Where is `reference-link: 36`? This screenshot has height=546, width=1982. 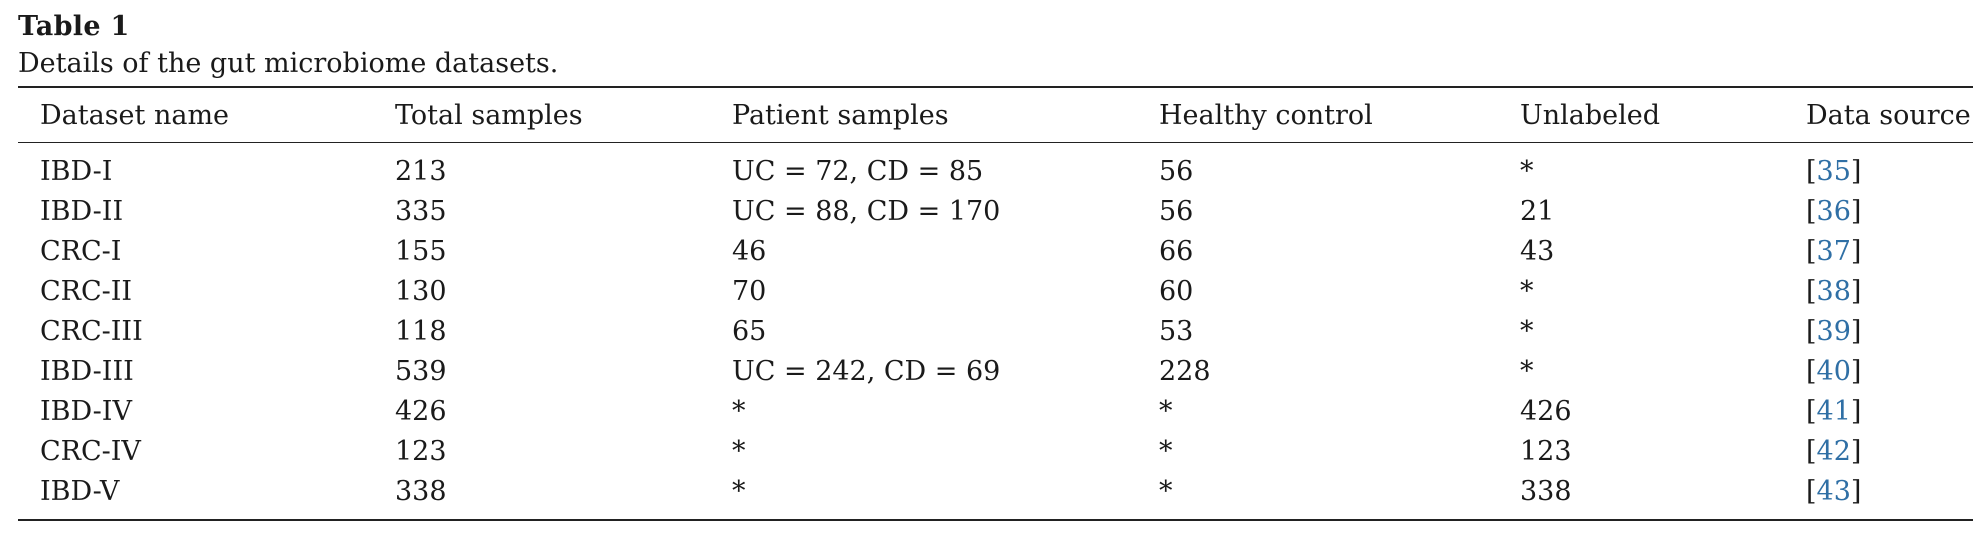
reference-link: 36 is located at coordinates (1833, 211).